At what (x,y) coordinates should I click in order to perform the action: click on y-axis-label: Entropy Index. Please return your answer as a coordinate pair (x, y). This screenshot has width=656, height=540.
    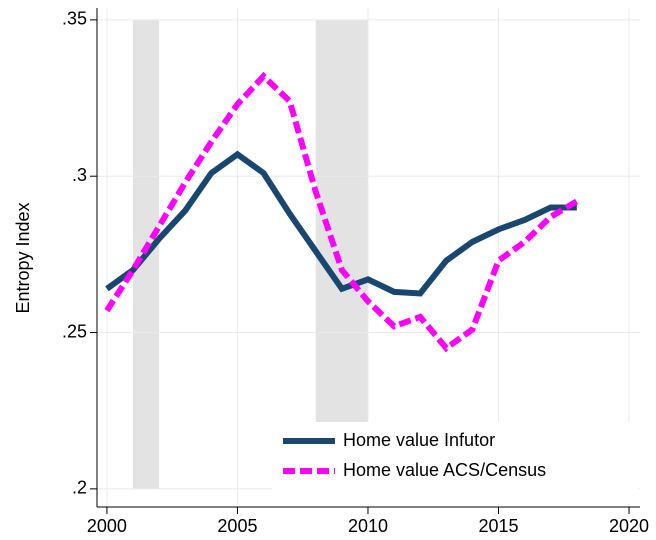
    Looking at the image, I should click on (23, 257).